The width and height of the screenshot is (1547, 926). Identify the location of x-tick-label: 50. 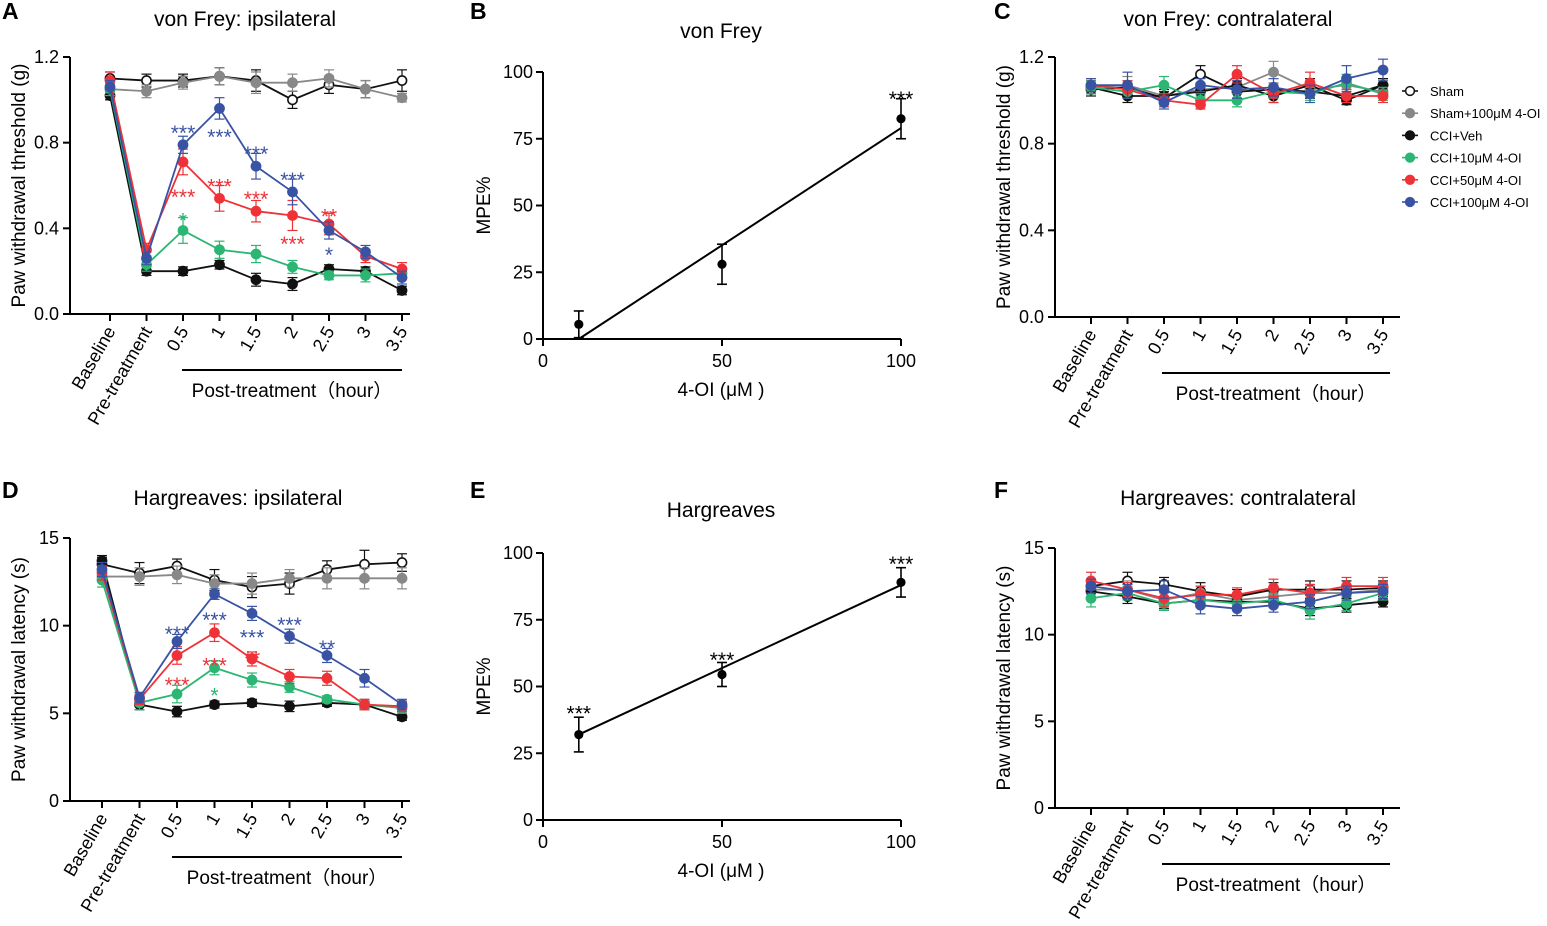
(722, 361).